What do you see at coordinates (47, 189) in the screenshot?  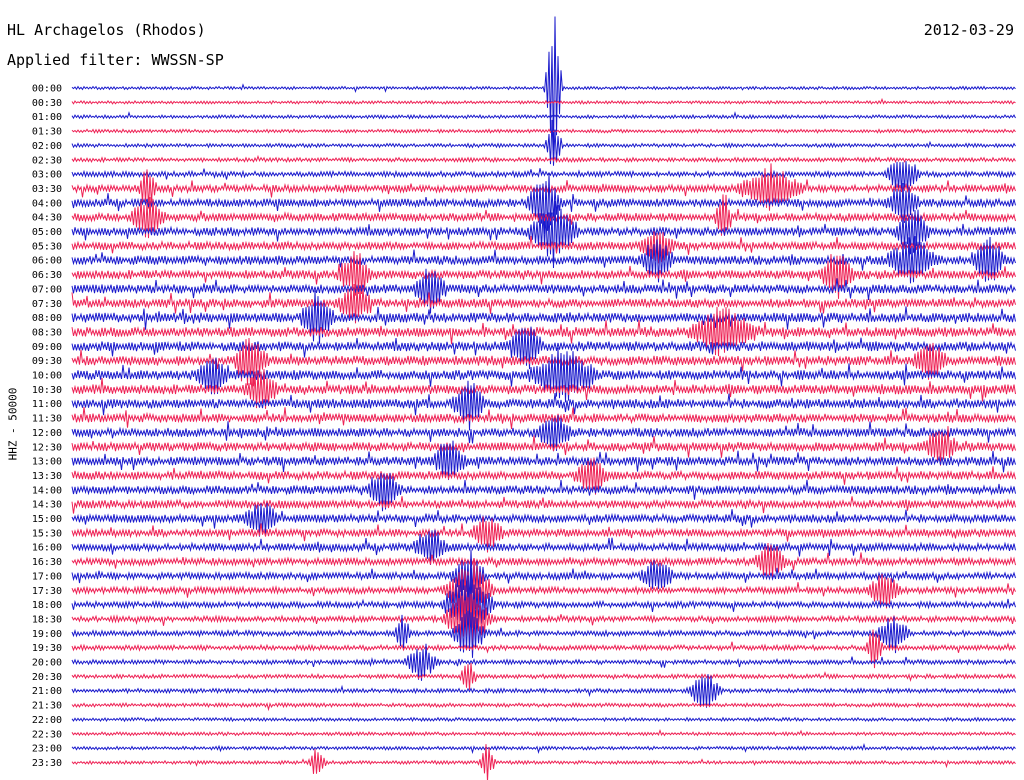 I see `time-label-0330: 03:30` at bounding box center [47, 189].